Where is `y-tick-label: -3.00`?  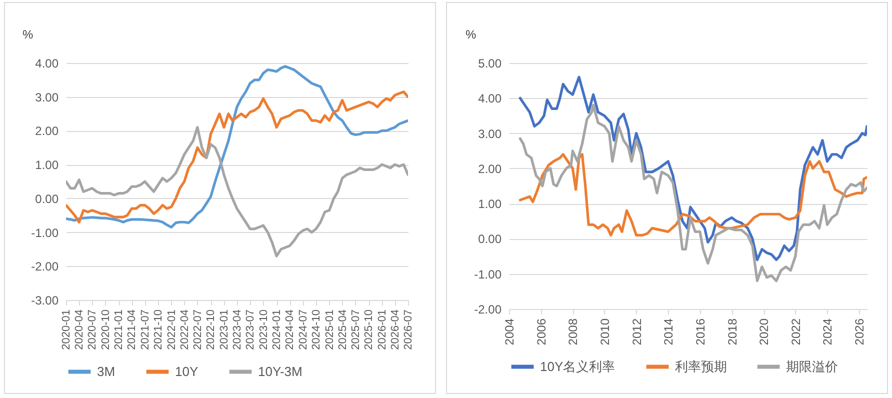
y-tick-label: -3.00 is located at coordinates (45, 301).